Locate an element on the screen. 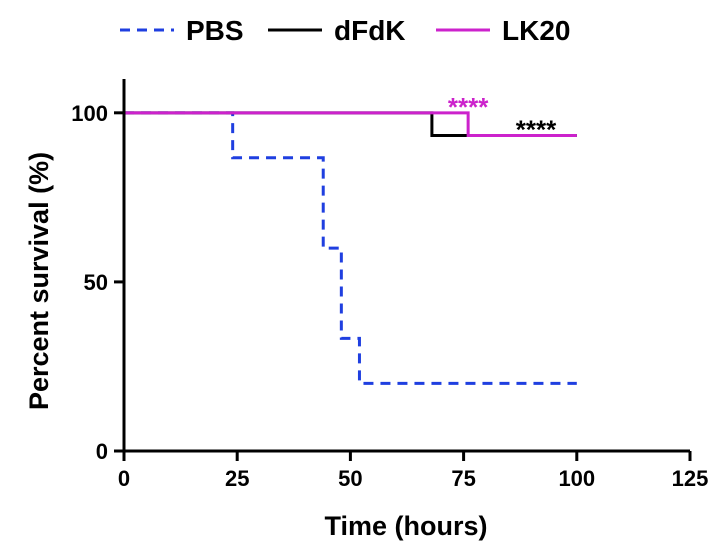  x-tick-label: 0 is located at coordinates (124, 478).